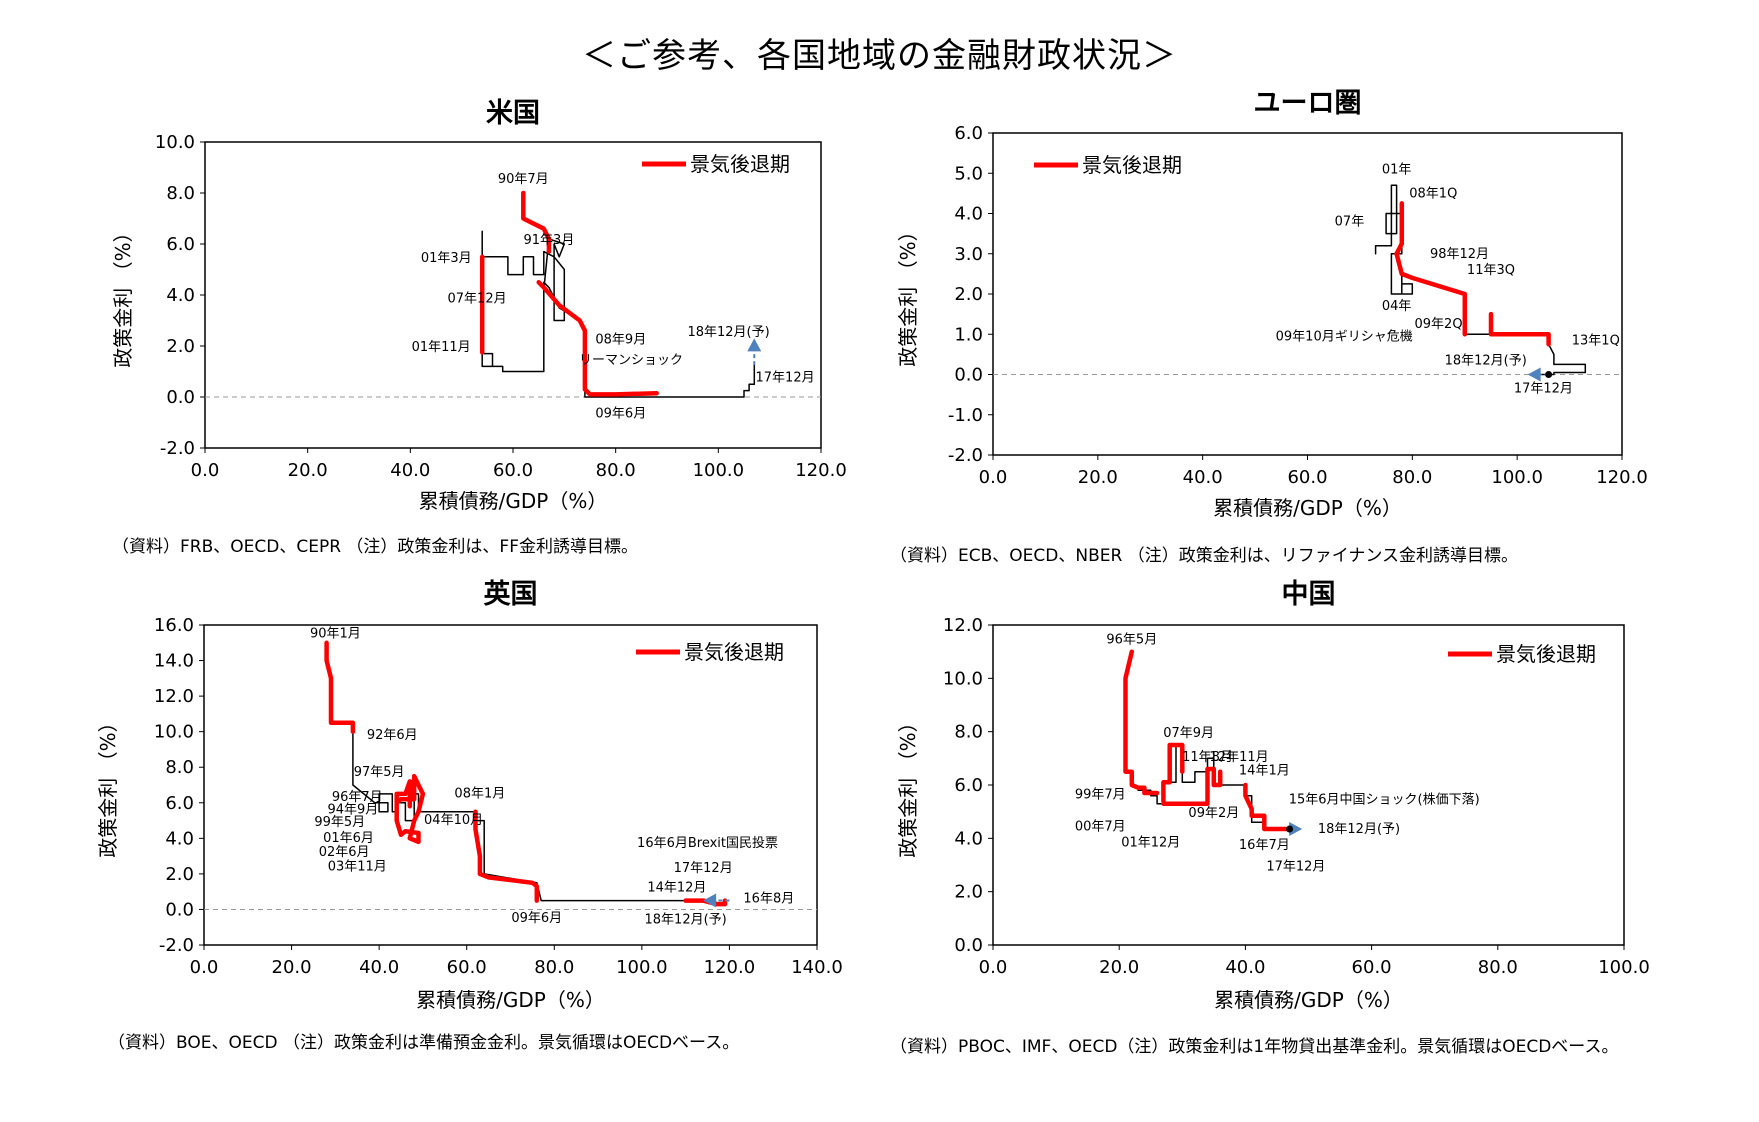  I want to click on plot-area, so click(1307, 294).